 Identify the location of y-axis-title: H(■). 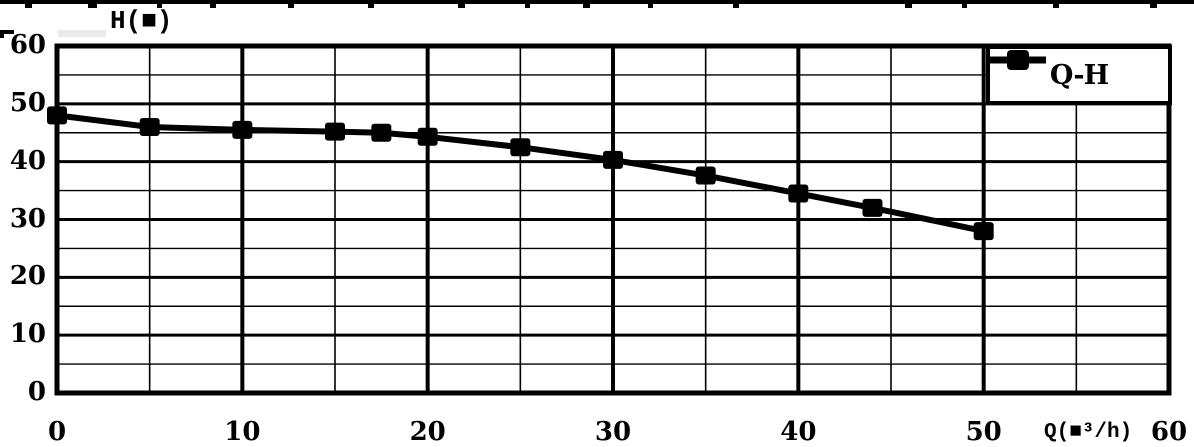
(141, 21).